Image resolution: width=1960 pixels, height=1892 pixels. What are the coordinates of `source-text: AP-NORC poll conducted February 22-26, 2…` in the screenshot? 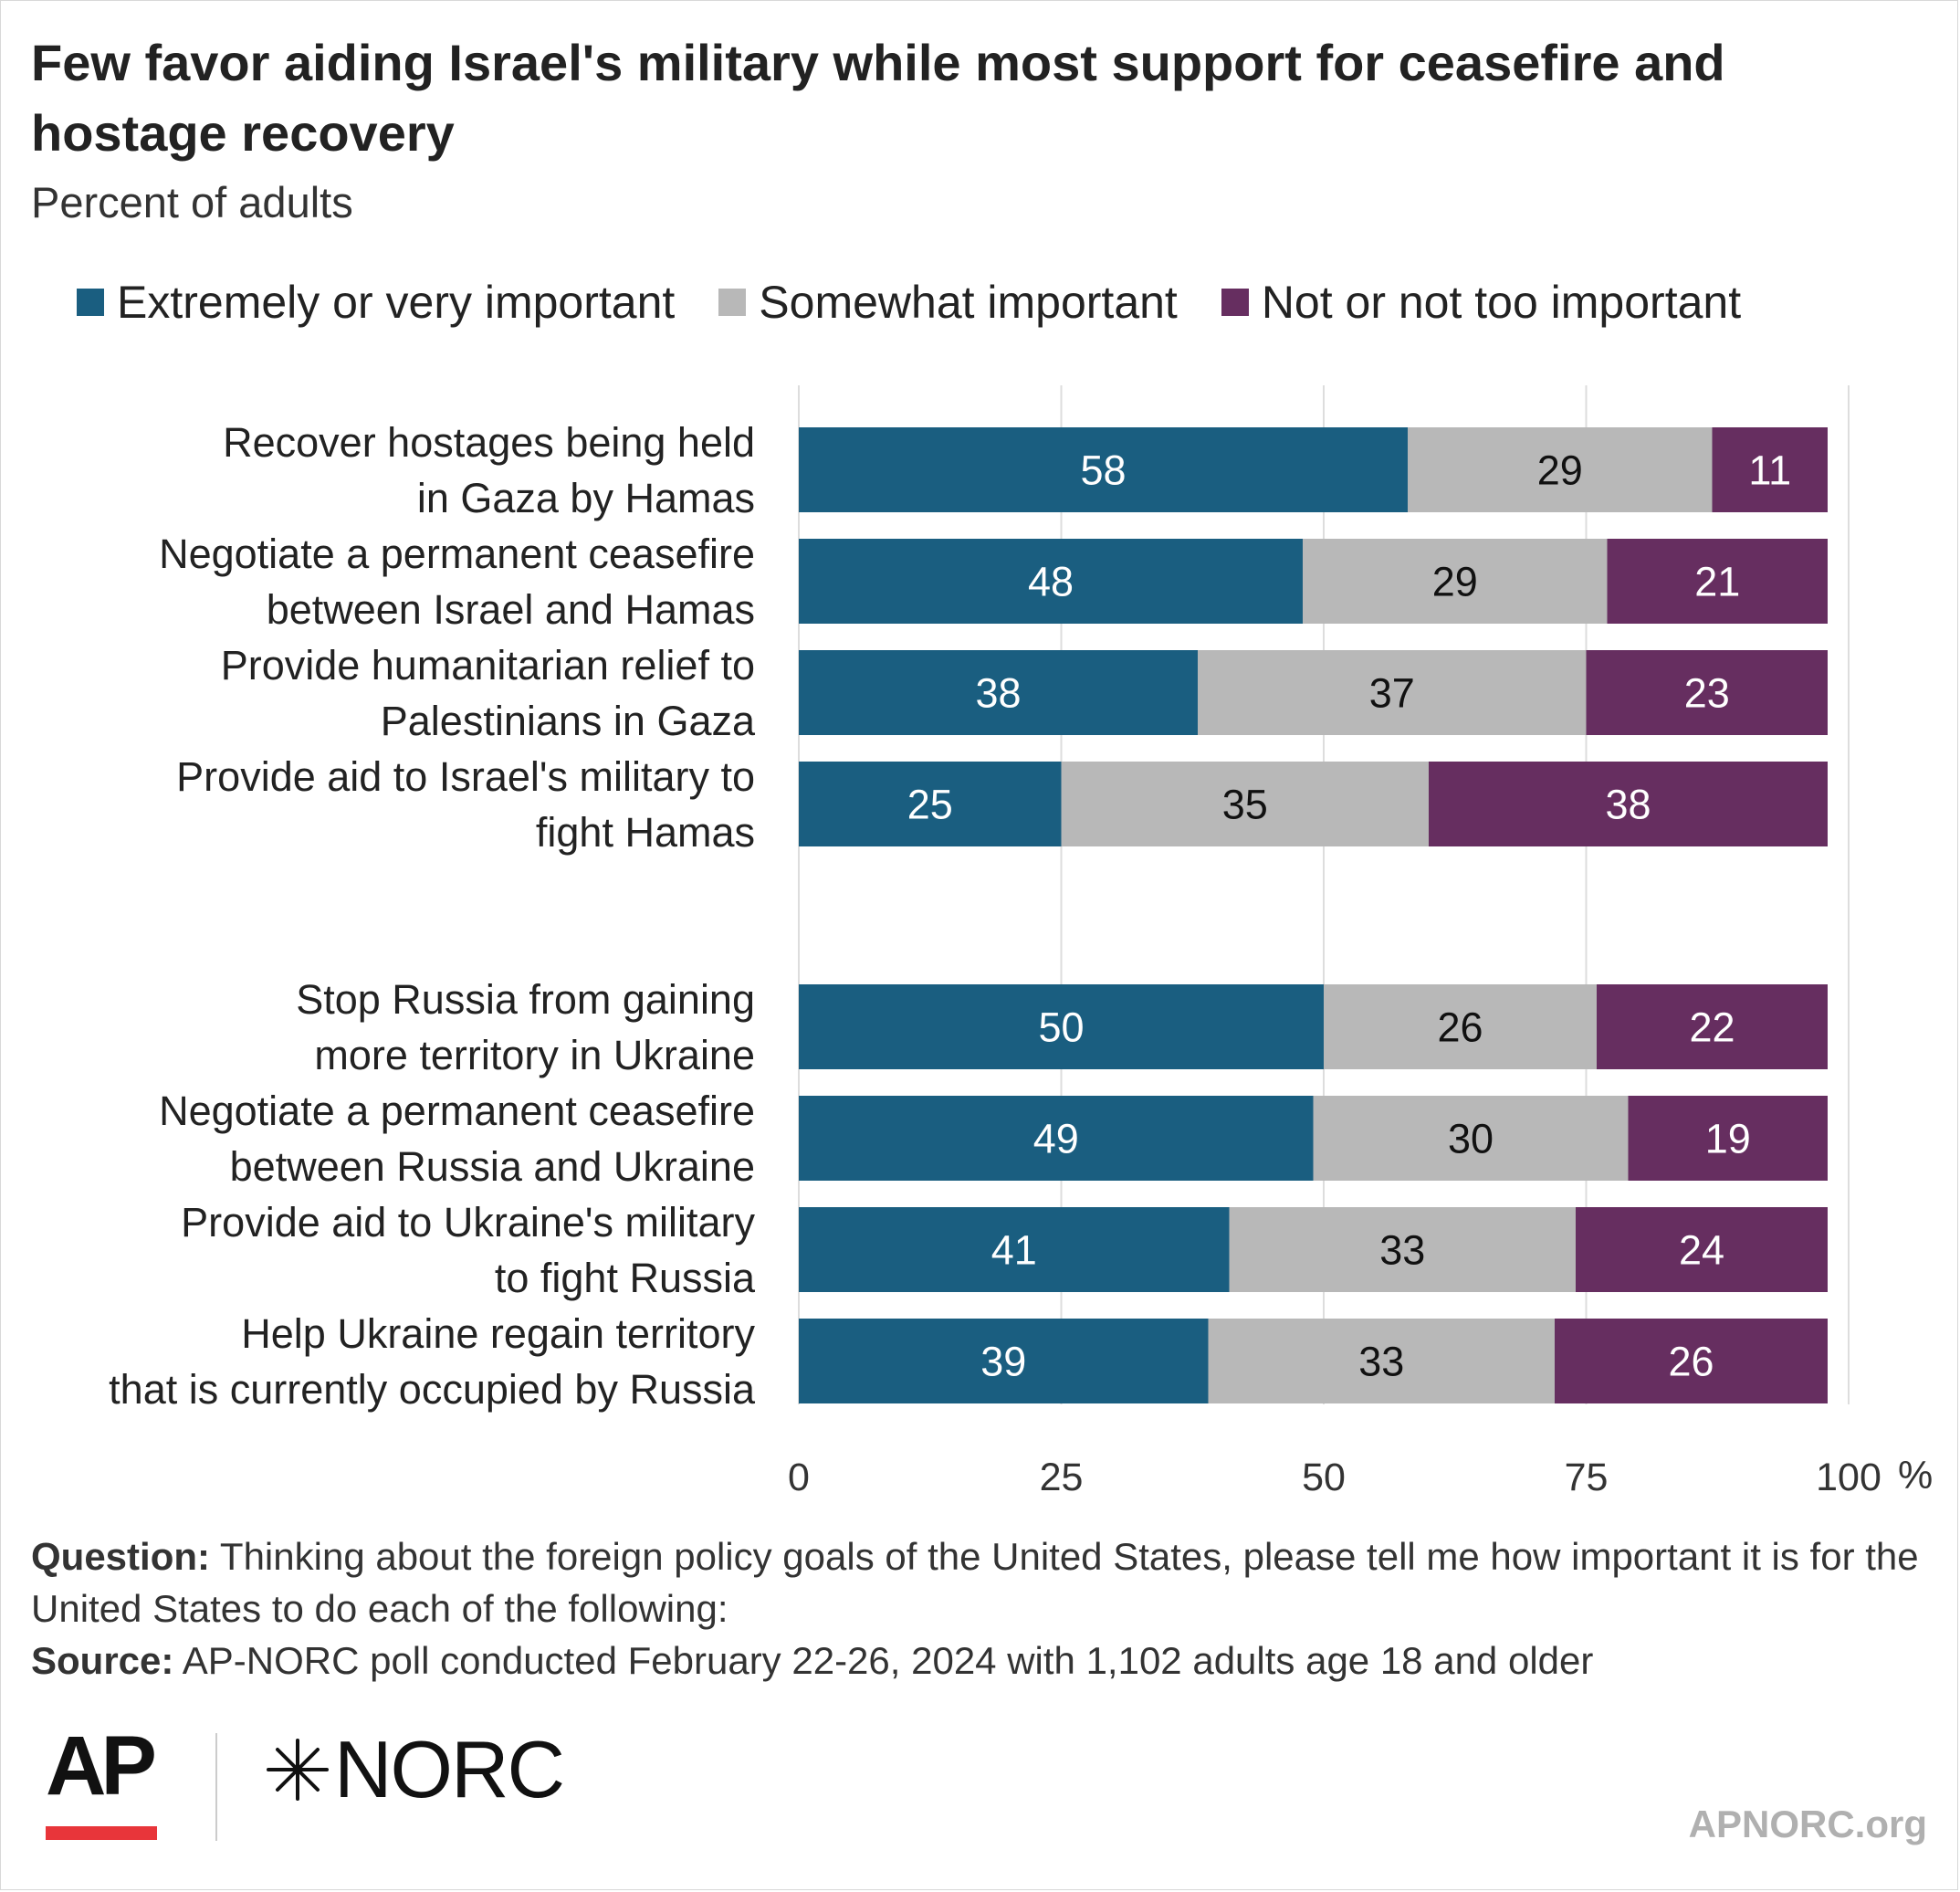 It's located at (888, 1660).